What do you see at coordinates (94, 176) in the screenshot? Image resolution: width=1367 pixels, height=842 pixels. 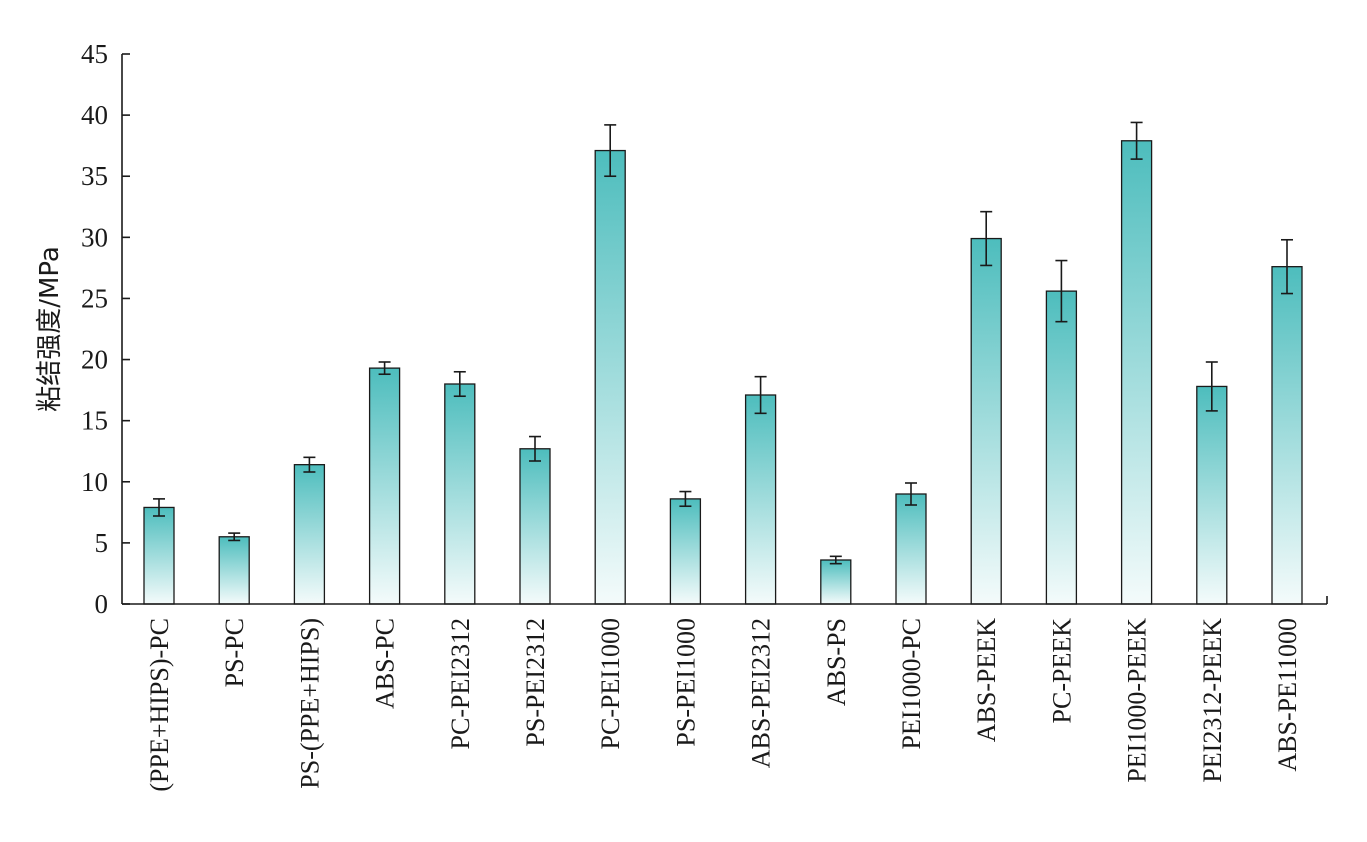 I see `y-tick-label: 35` at bounding box center [94, 176].